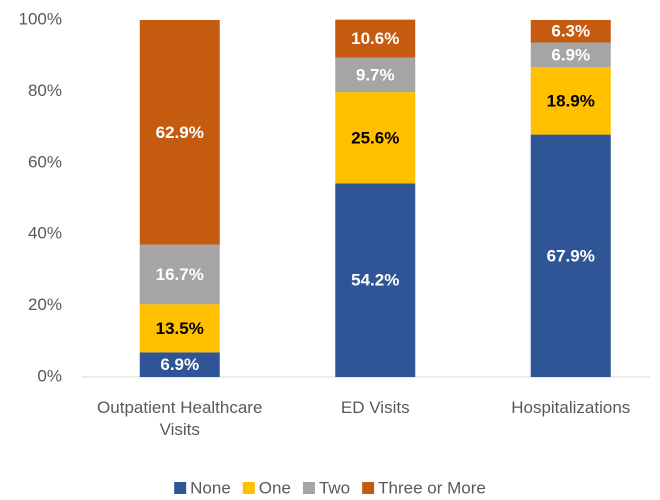 The height and width of the screenshot is (500, 660). I want to click on legend-label: Three or More, so click(432, 487).